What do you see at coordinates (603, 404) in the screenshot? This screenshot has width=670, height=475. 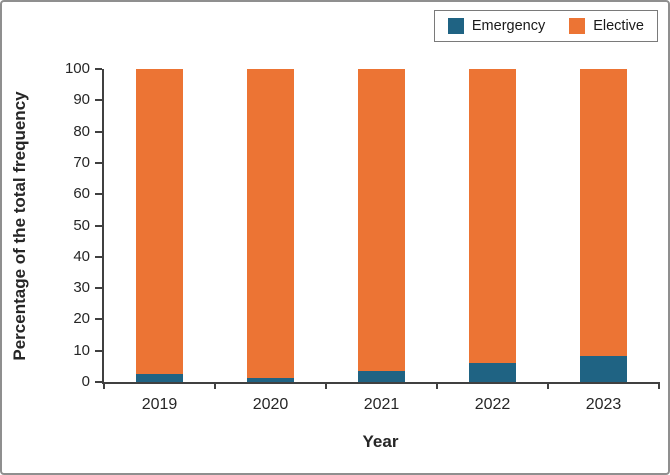 I see `x-tick-label: 2023` at bounding box center [603, 404].